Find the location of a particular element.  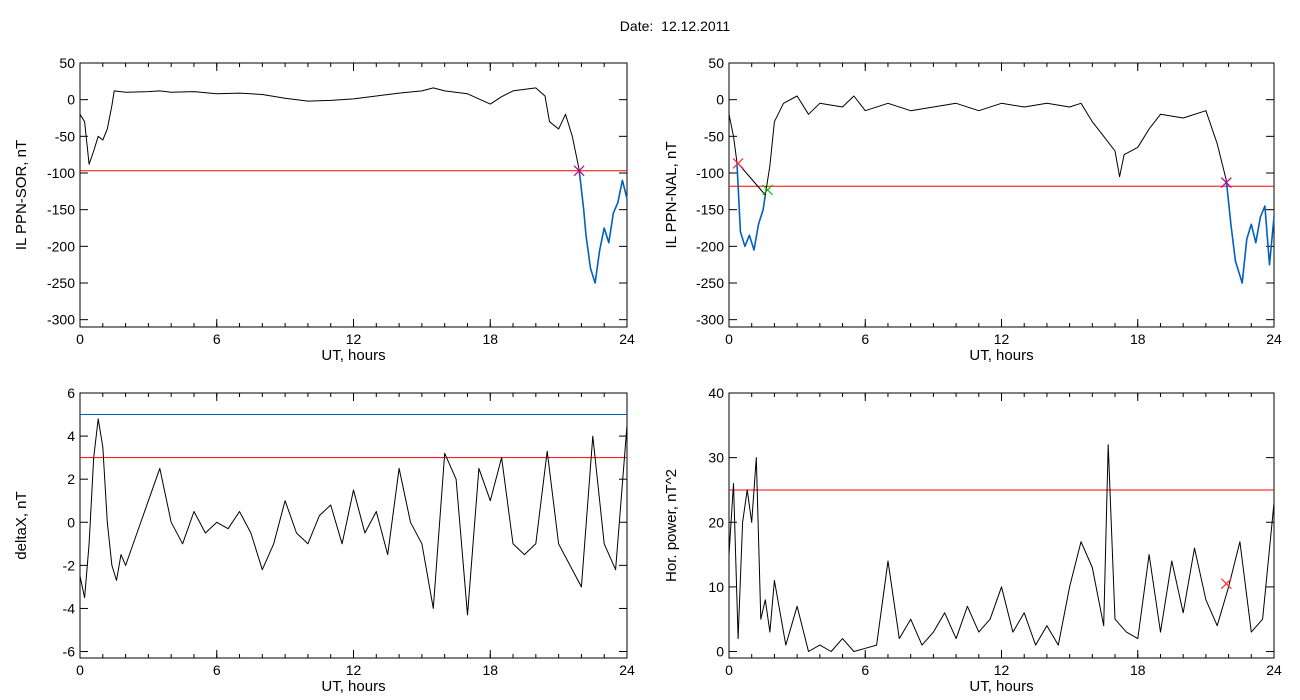

y-axis-title: Hor. power, nT^2 is located at coordinates (671, 525).